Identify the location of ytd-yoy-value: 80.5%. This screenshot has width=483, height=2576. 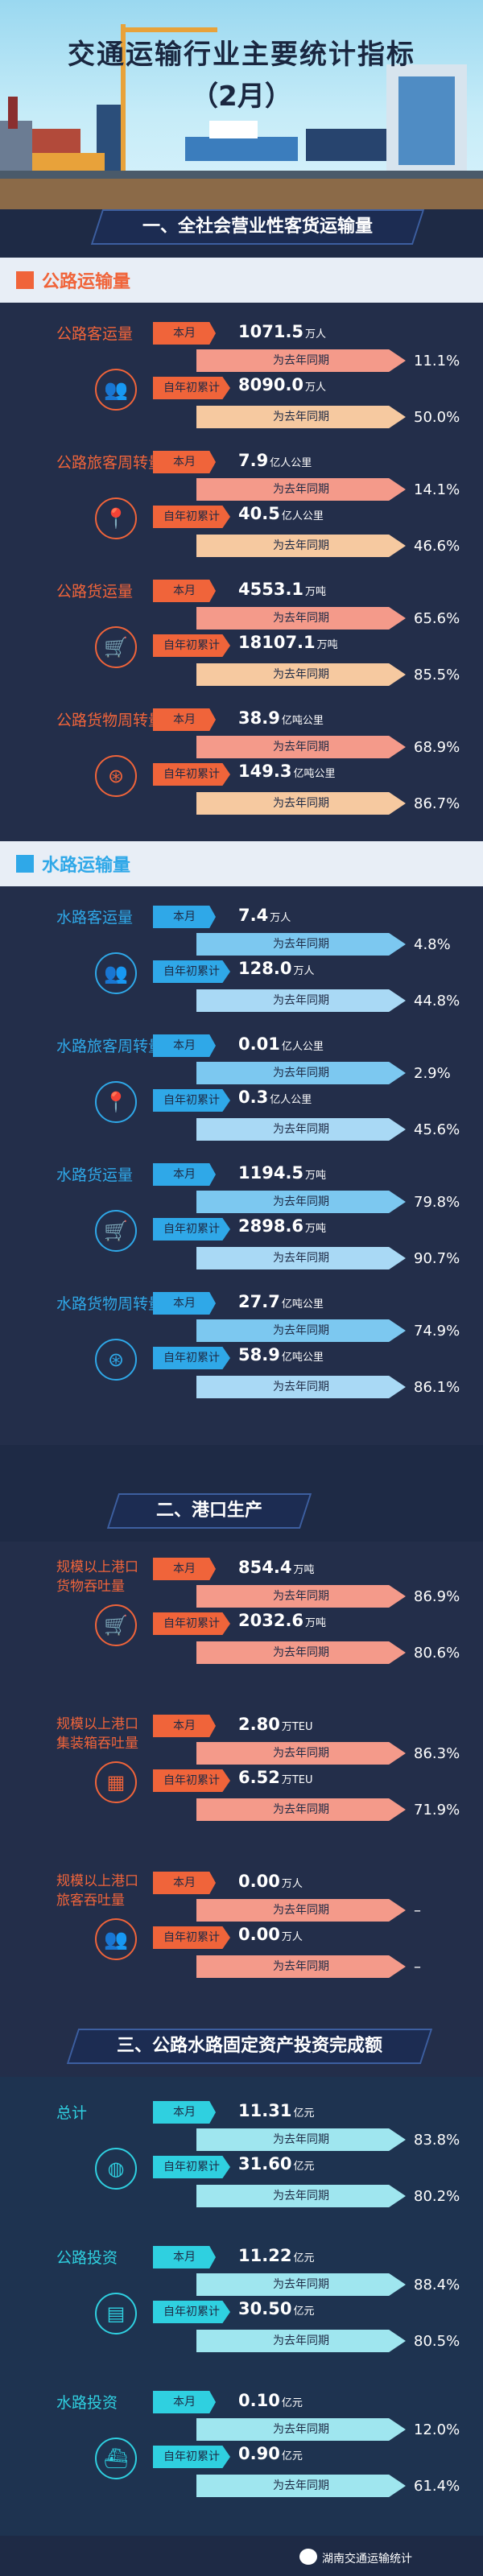
(437, 2341).